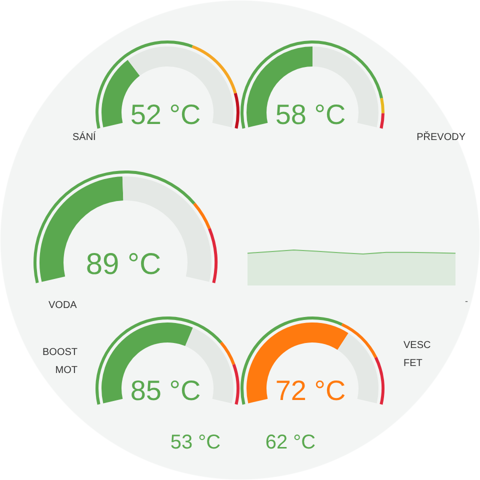  What do you see at coordinates (63, 305) in the screenshot?
I see `text: VODA` at bounding box center [63, 305].